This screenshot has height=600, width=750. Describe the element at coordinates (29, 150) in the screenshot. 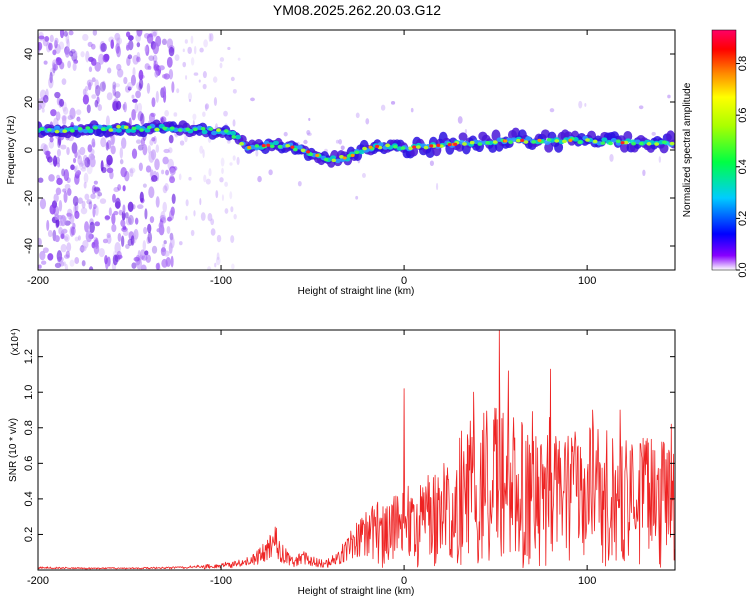

I see `spectrogram-ytick-label: 0` at that location.